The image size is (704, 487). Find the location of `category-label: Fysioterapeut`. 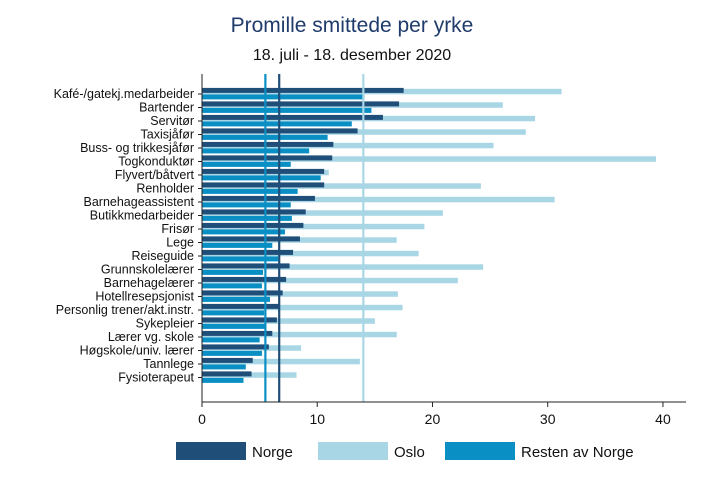

category-label: Fysioterapeut is located at coordinates (156, 378).